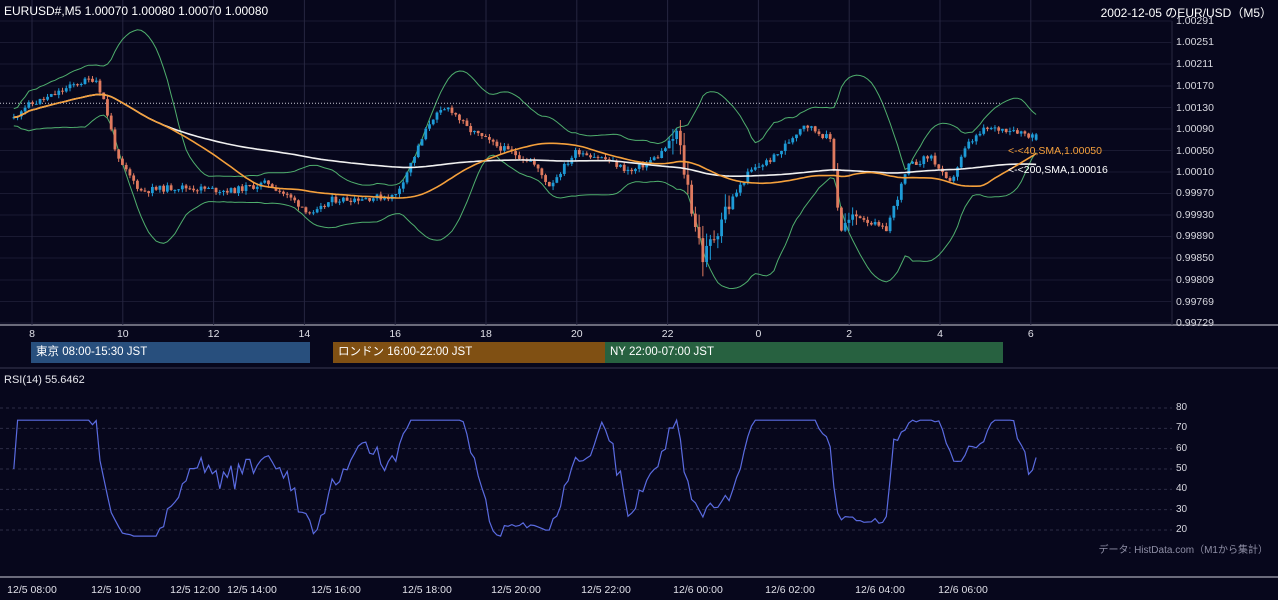 The width and height of the screenshot is (1278, 600). I want to click on chart-title: 2002-12-05 のEUR/USD（M5）, so click(1186, 13).